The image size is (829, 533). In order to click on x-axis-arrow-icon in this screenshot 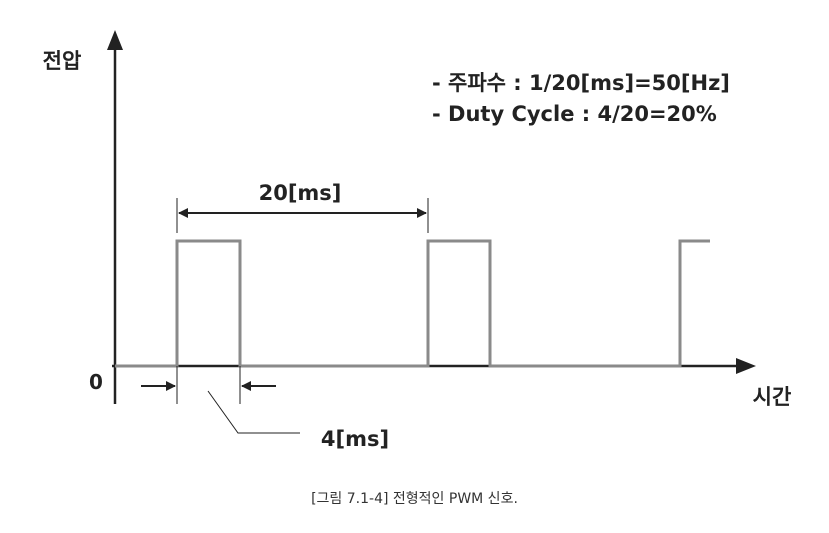, I will do `click(746, 366)`.